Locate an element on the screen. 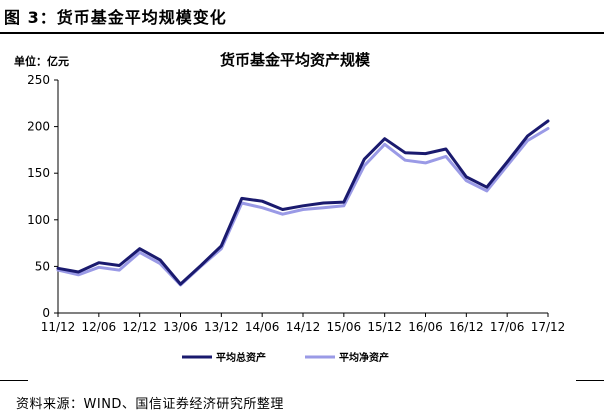 Image resolution: width=604 pixels, height=420 pixels. legend-item-net-assets-label: 平均净资产 is located at coordinates (364, 357).